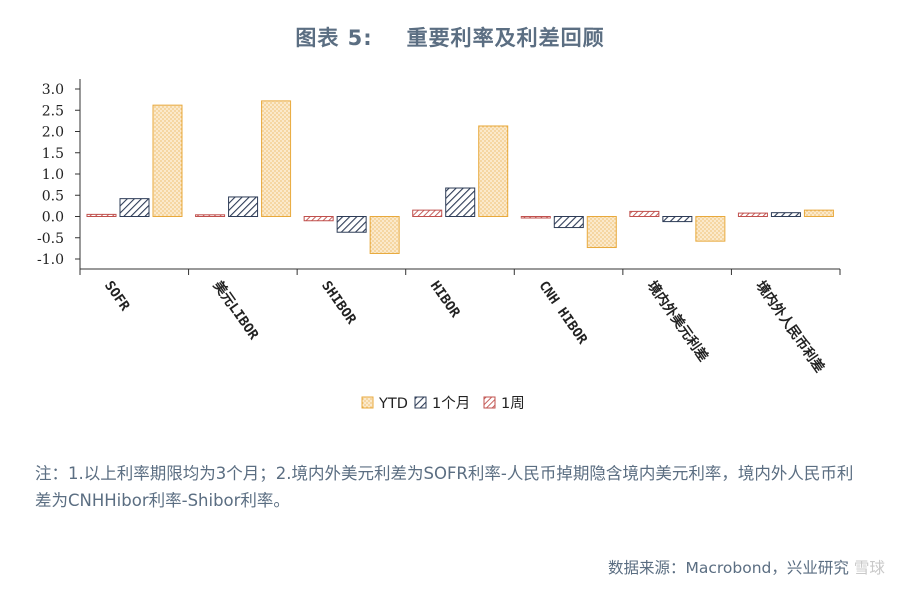 The image size is (900, 597). What do you see at coordinates (451, 403) in the screenshot?
I see `legend-label: 1个月` at bounding box center [451, 403].